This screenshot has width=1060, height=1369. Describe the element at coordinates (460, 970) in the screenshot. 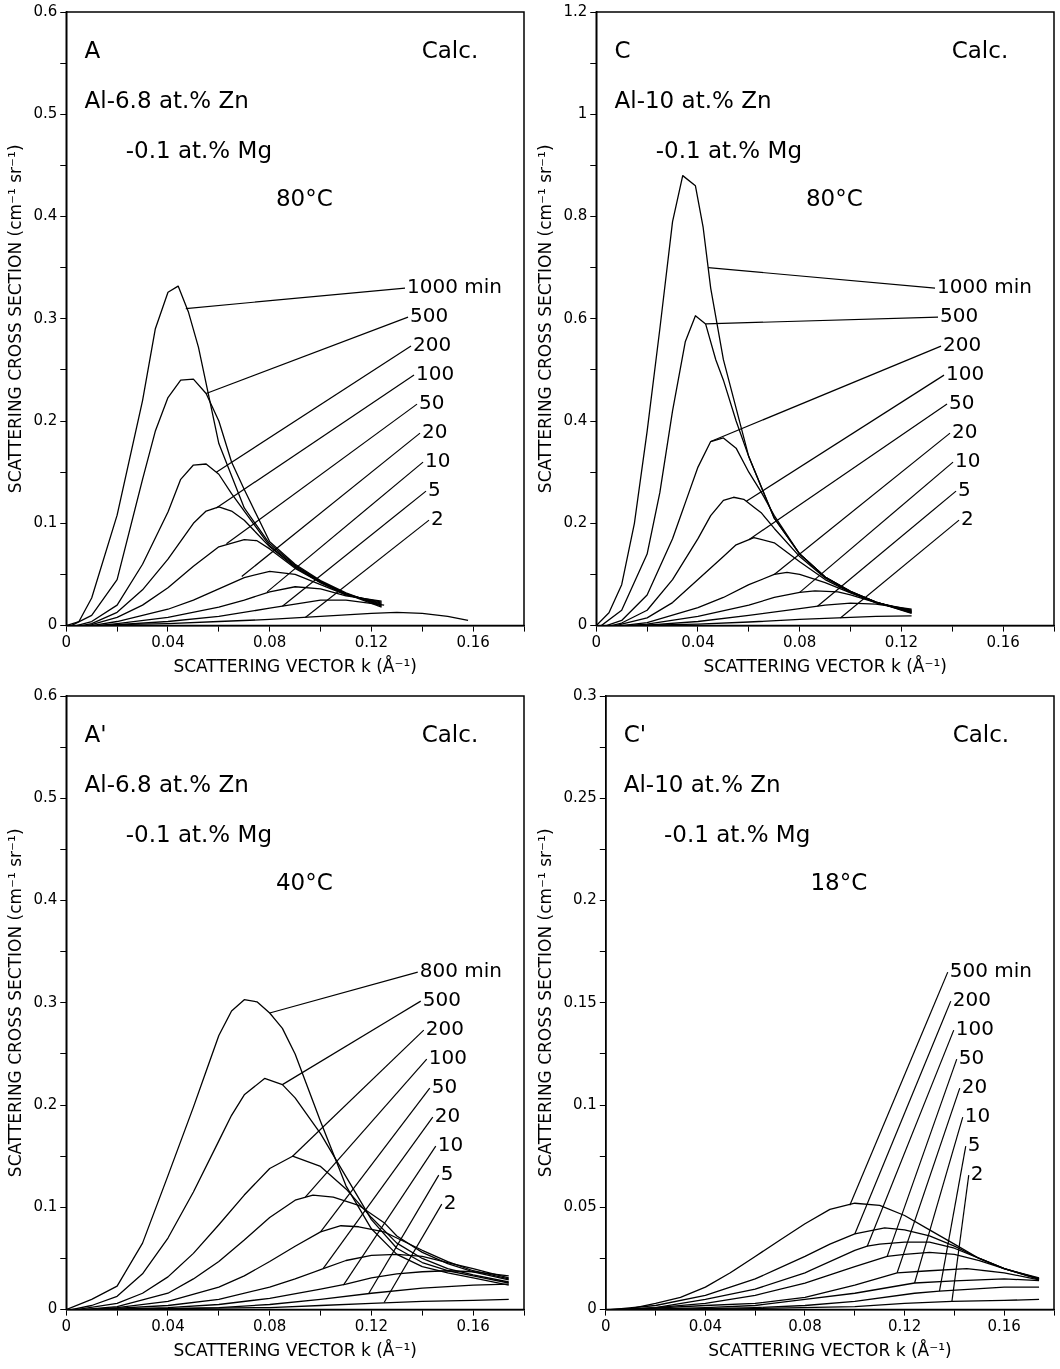

I see `annotation: 800 min` at that location.